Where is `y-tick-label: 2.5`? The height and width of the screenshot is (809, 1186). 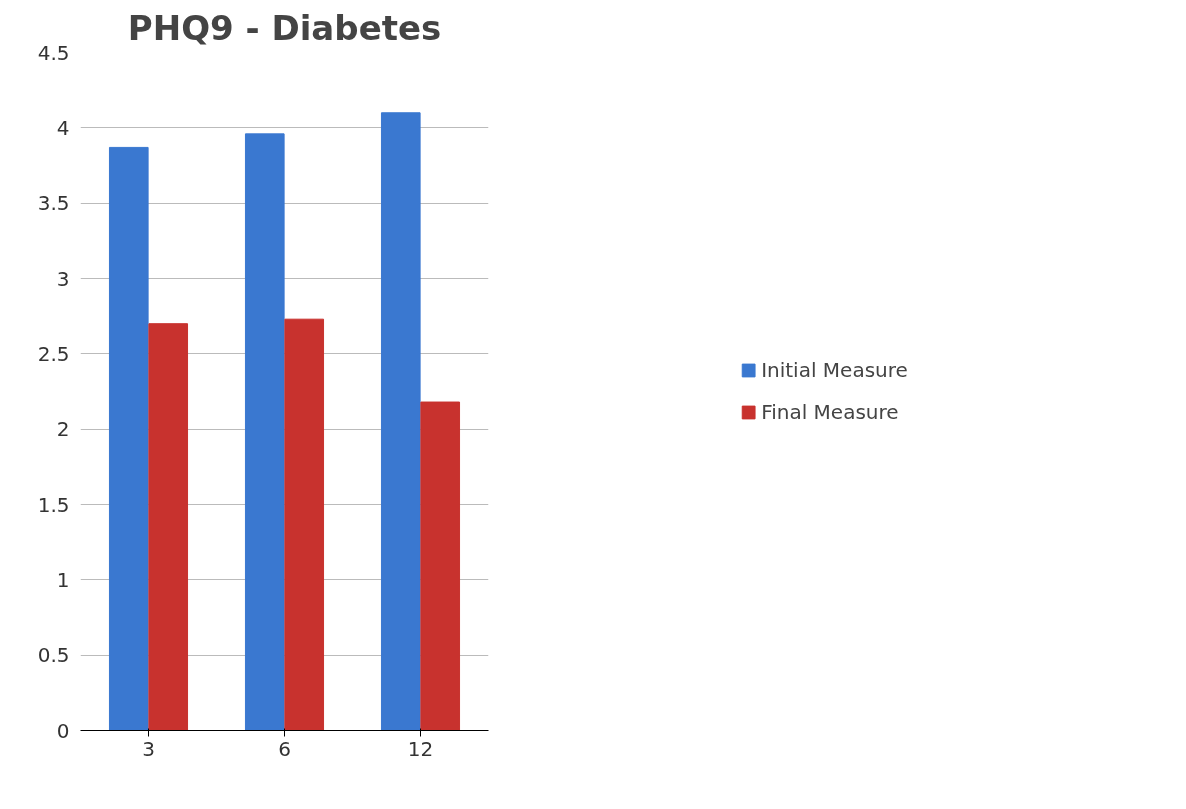
y-tick-label: 2.5 is located at coordinates (53, 353).